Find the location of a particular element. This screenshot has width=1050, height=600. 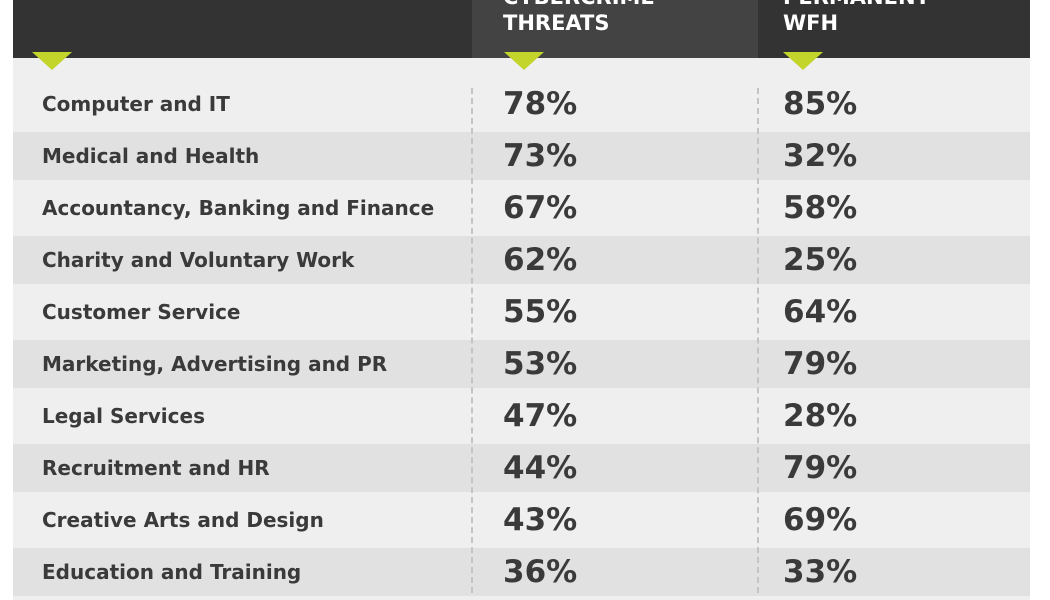

cell-value: 62% is located at coordinates (540, 260).